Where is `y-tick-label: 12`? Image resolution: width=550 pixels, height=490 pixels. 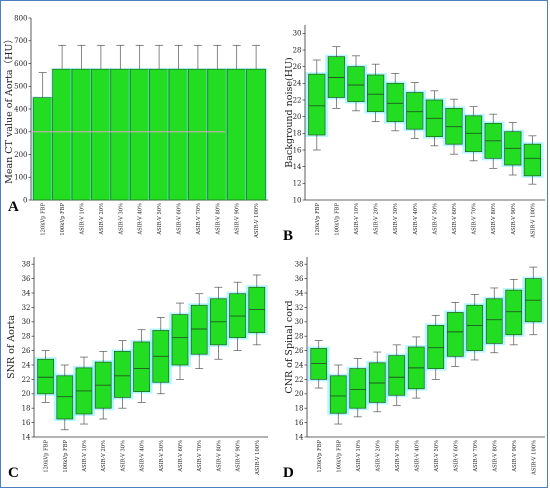 y-tick-label: 12 is located at coordinates (297, 184).